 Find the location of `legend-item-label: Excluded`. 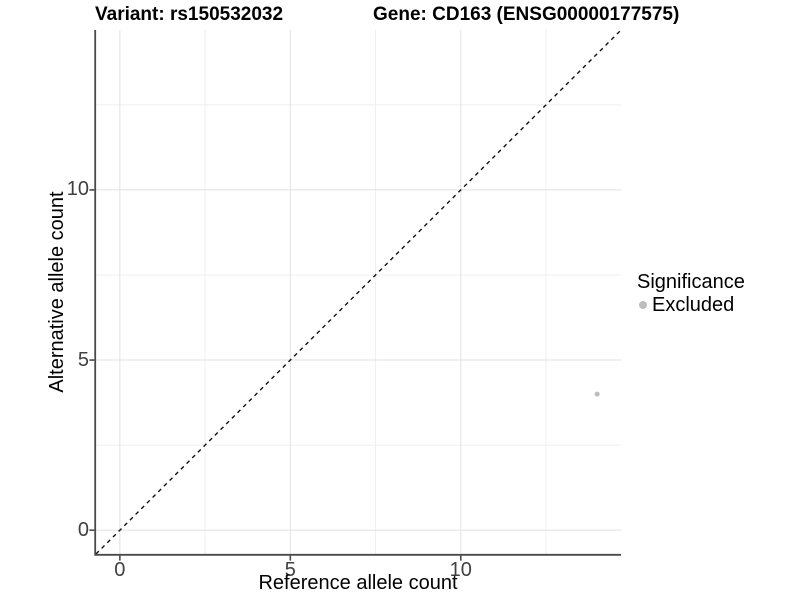

legend-item-label: Excluded is located at coordinates (693, 305).